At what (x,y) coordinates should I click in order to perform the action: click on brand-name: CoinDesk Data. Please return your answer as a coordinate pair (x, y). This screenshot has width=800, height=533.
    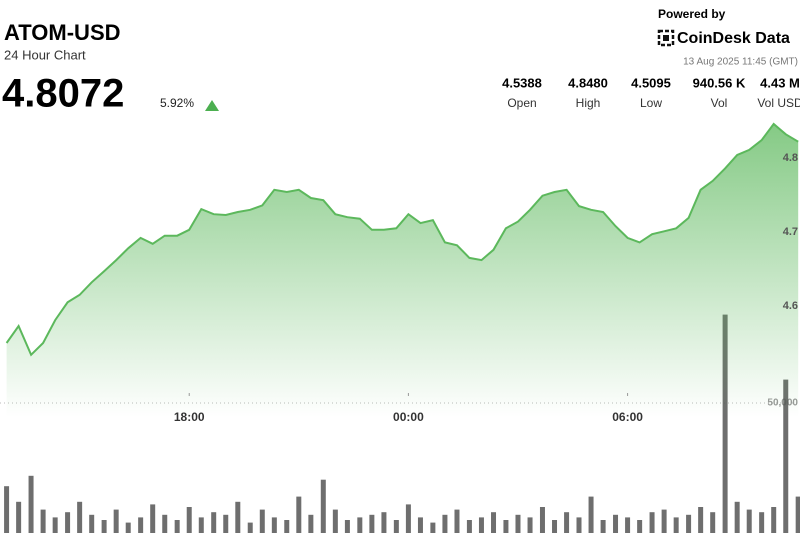
    Looking at the image, I should click on (733, 38).